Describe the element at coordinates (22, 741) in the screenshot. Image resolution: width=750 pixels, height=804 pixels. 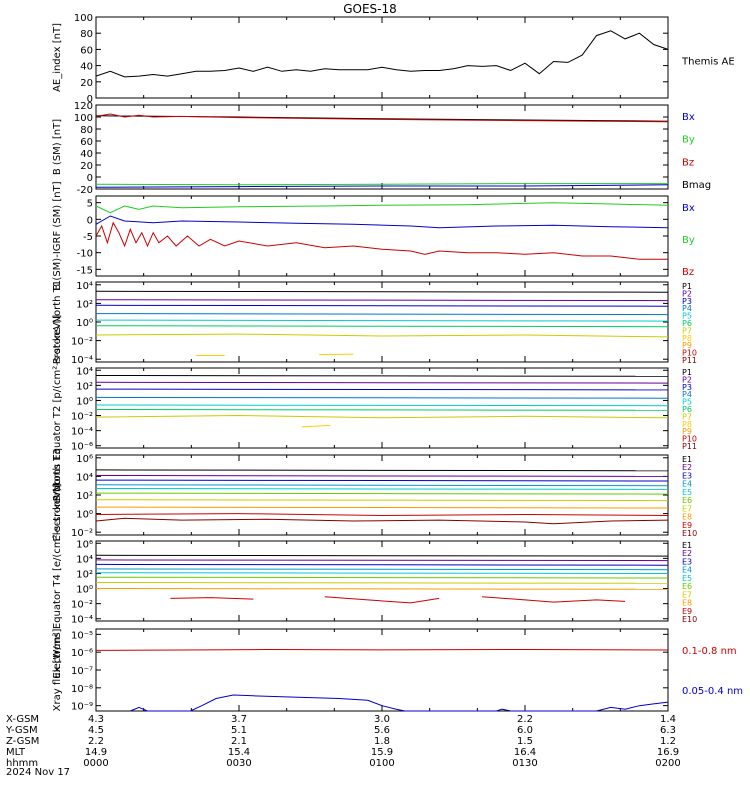
I see `orbit-row-label: Z-GSM` at that location.